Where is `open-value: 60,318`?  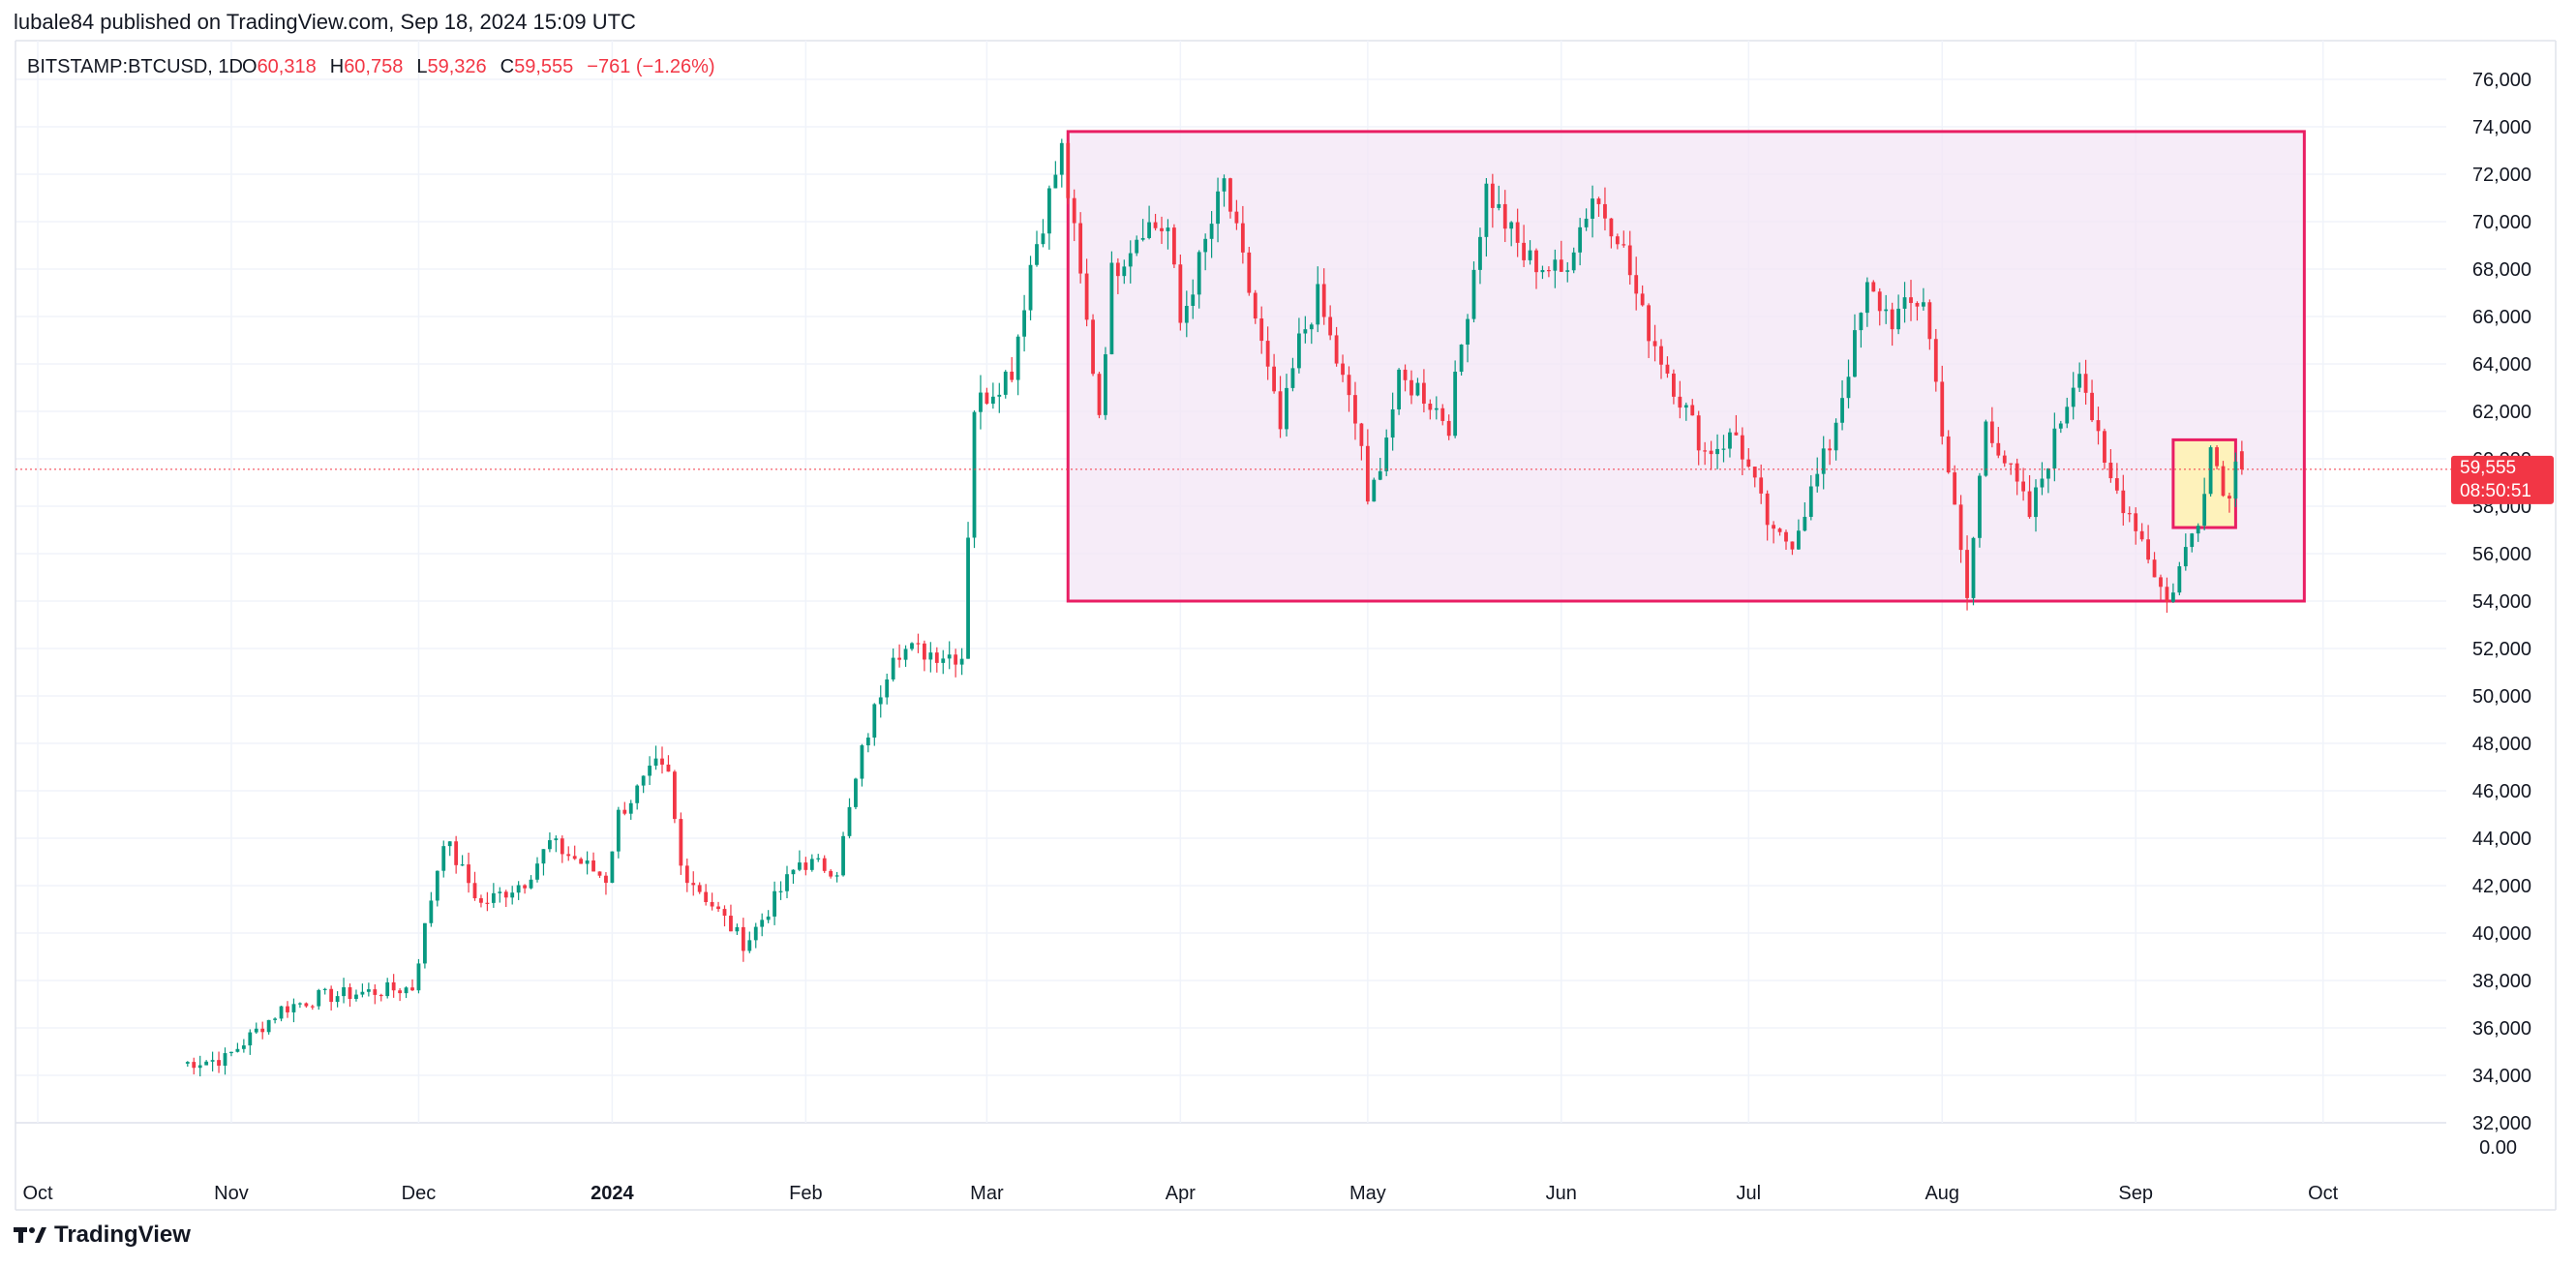
open-value: 60,318 is located at coordinates (287, 66).